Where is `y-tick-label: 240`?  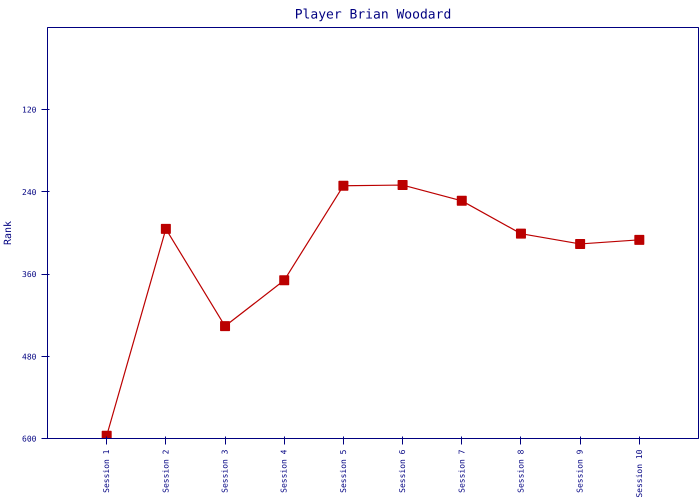 y-tick-label: 240 is located at coordinates (29, 192).